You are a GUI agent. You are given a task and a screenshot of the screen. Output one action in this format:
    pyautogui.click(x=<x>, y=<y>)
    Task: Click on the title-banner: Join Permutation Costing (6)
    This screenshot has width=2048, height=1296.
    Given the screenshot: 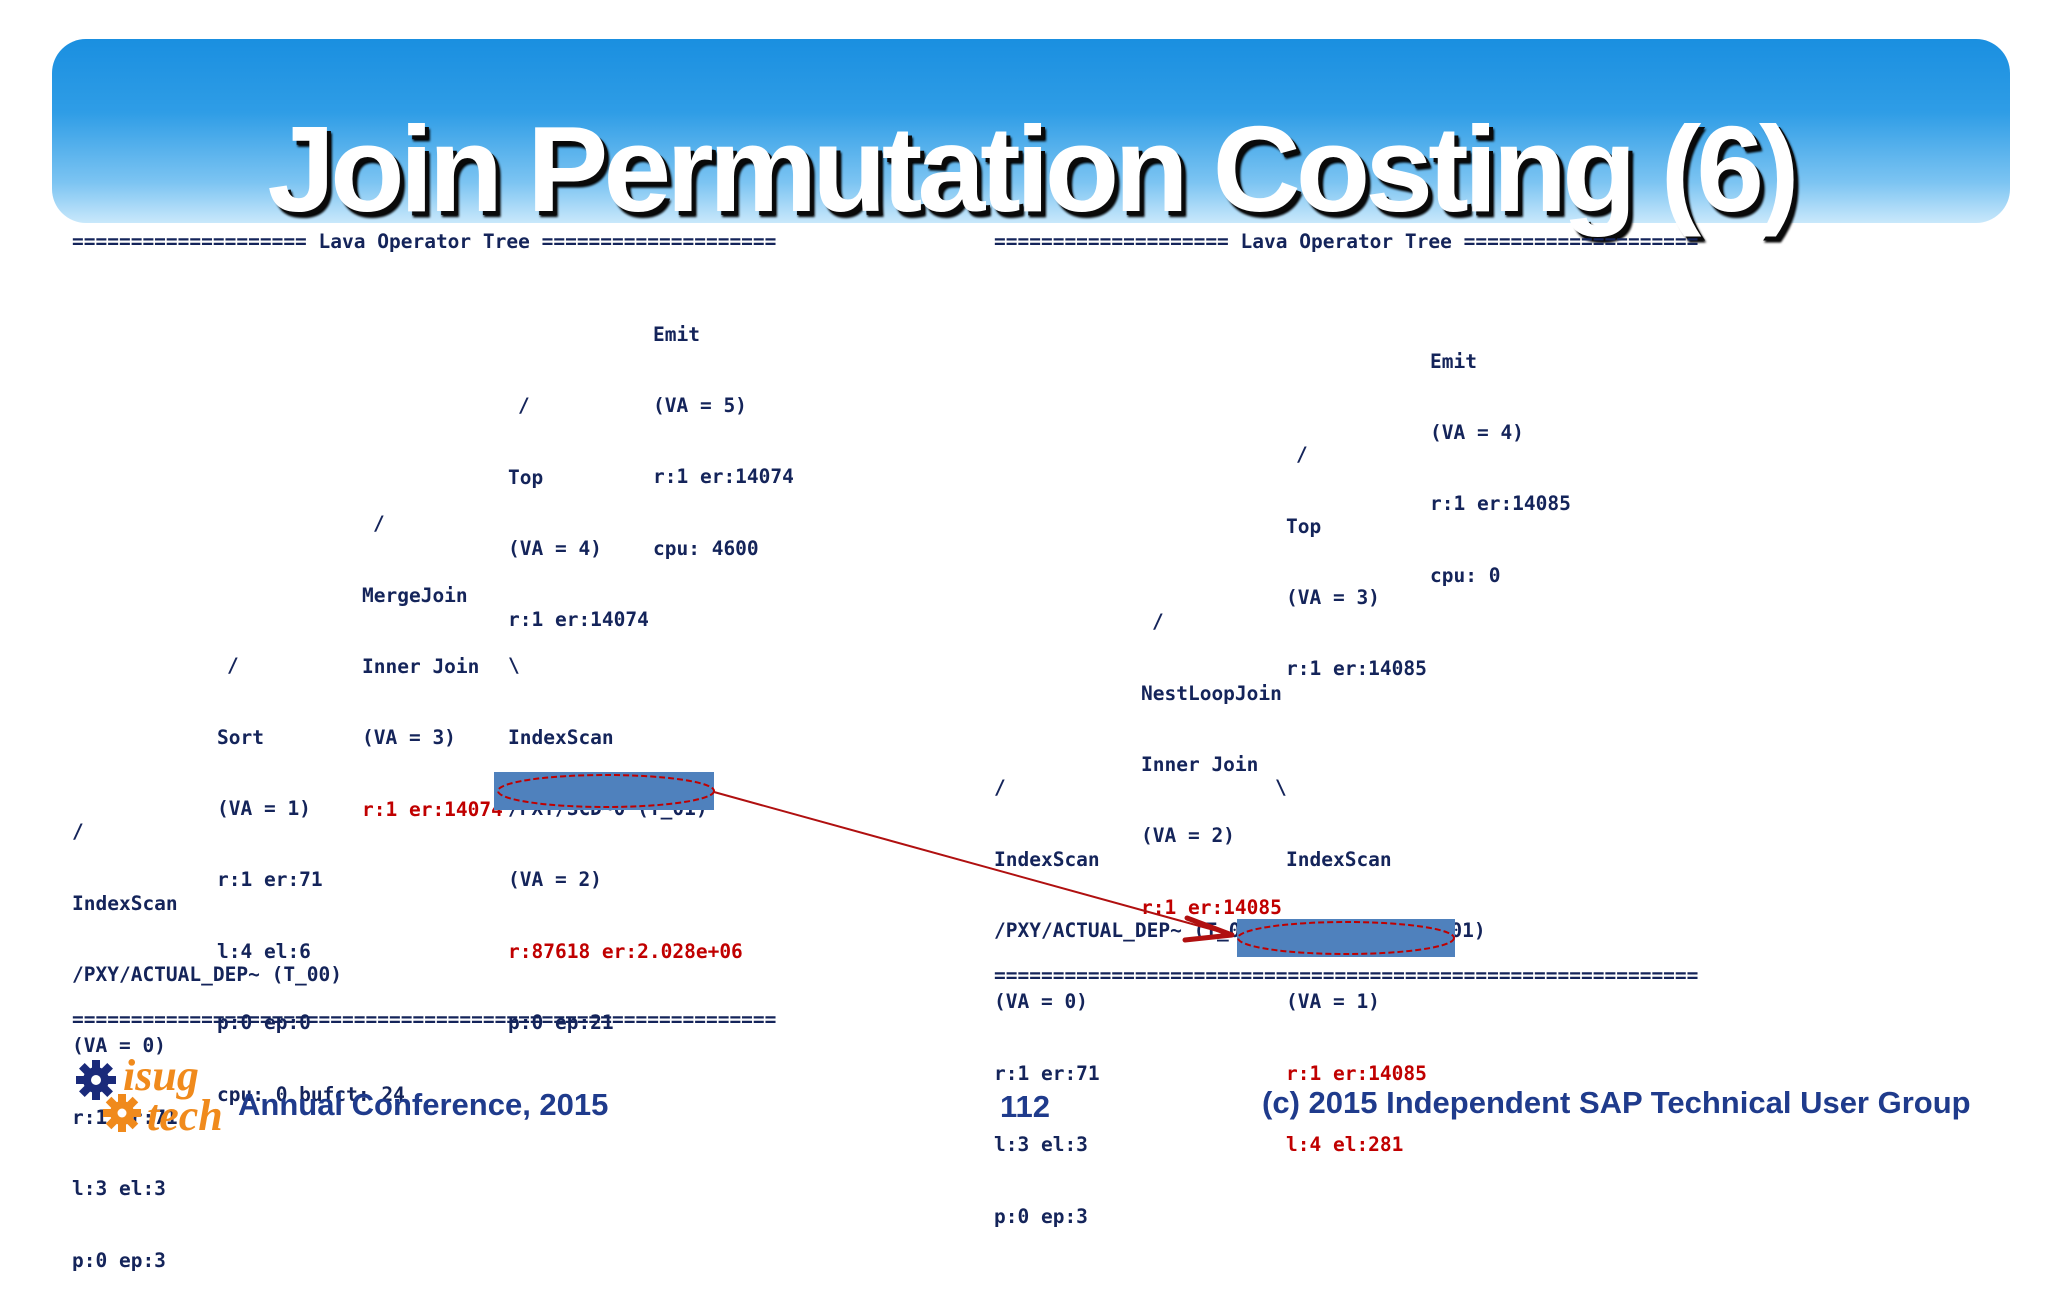 What is the action you would take?
    pyautogui.click(x=1031, y=138)
    